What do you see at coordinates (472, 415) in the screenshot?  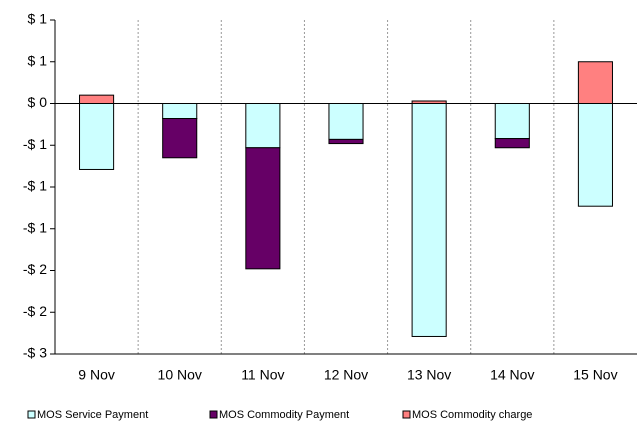 I see `legend-label: MOS Commodity charge` at bounding box center [472, 415].